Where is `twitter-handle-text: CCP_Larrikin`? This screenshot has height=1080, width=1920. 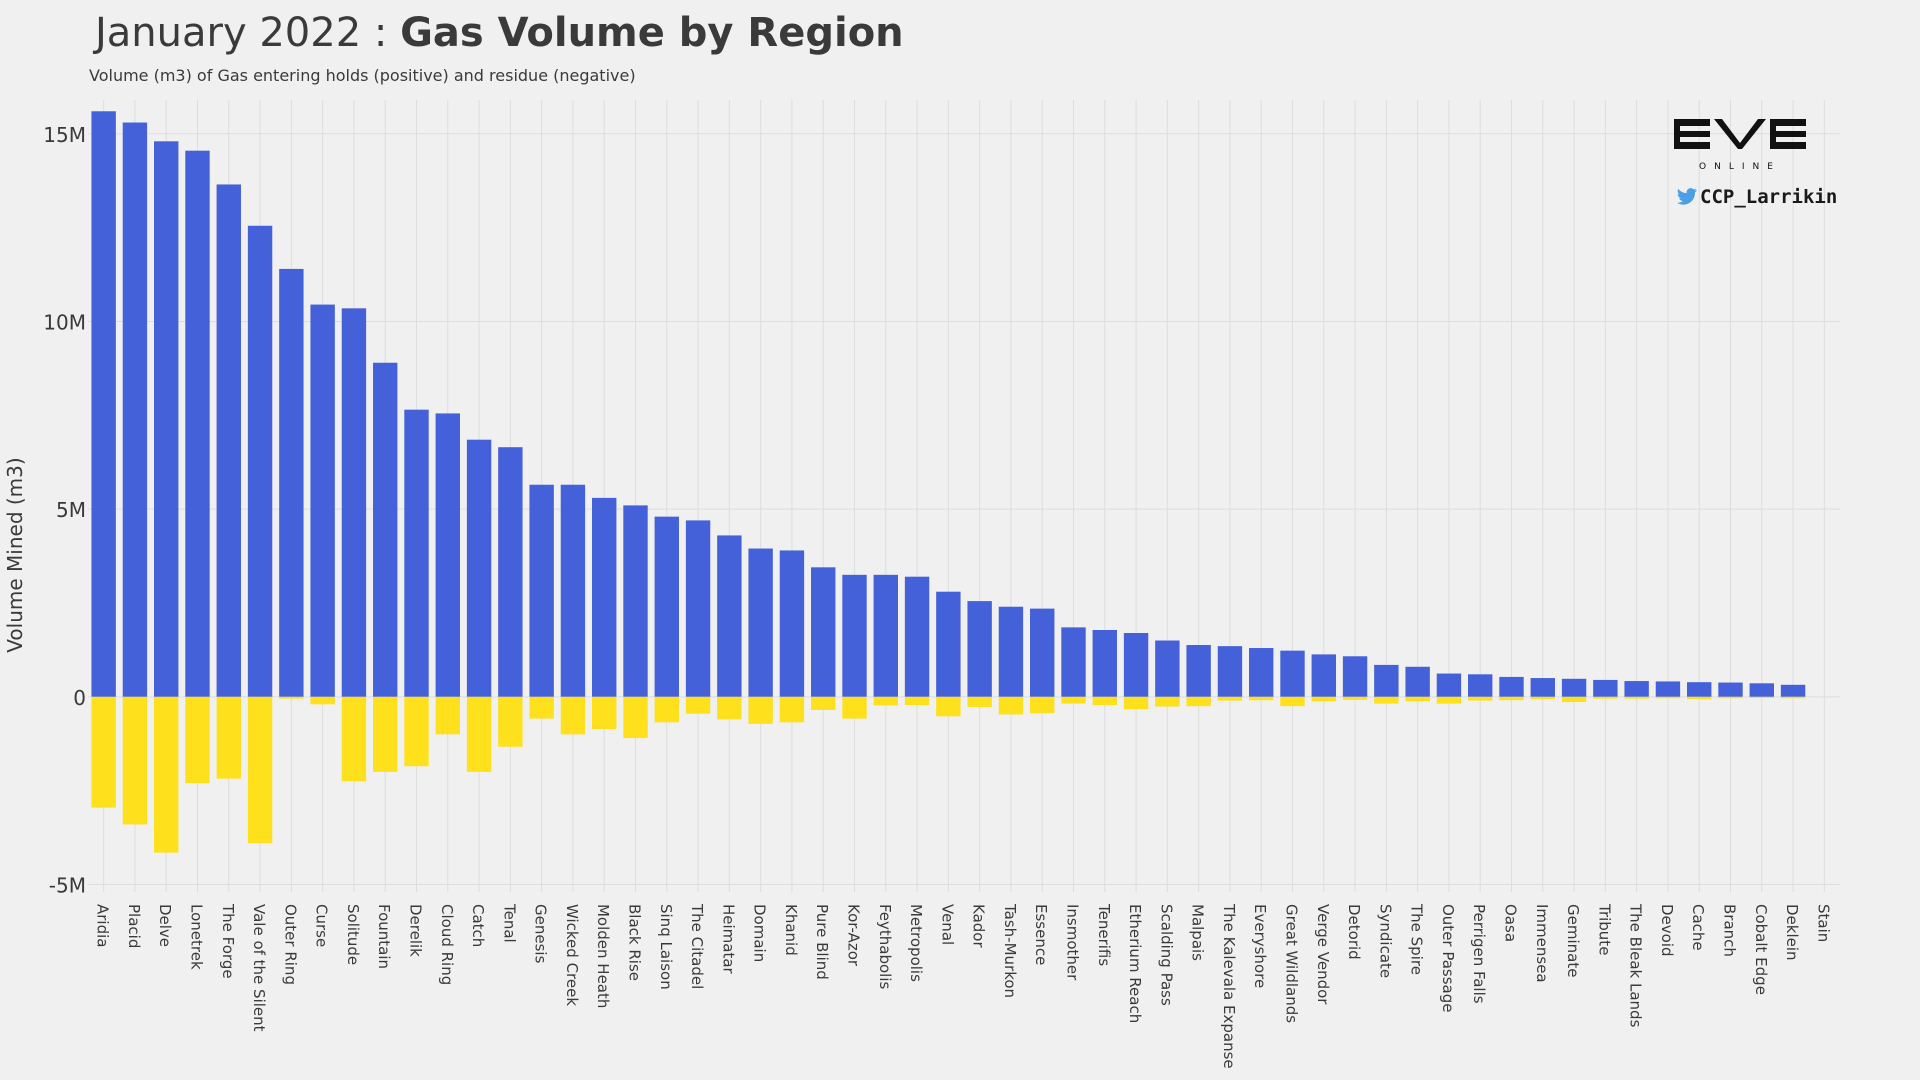 twitter-handle-text: CCP_Larrikin is located at coordinates (1769, 197).